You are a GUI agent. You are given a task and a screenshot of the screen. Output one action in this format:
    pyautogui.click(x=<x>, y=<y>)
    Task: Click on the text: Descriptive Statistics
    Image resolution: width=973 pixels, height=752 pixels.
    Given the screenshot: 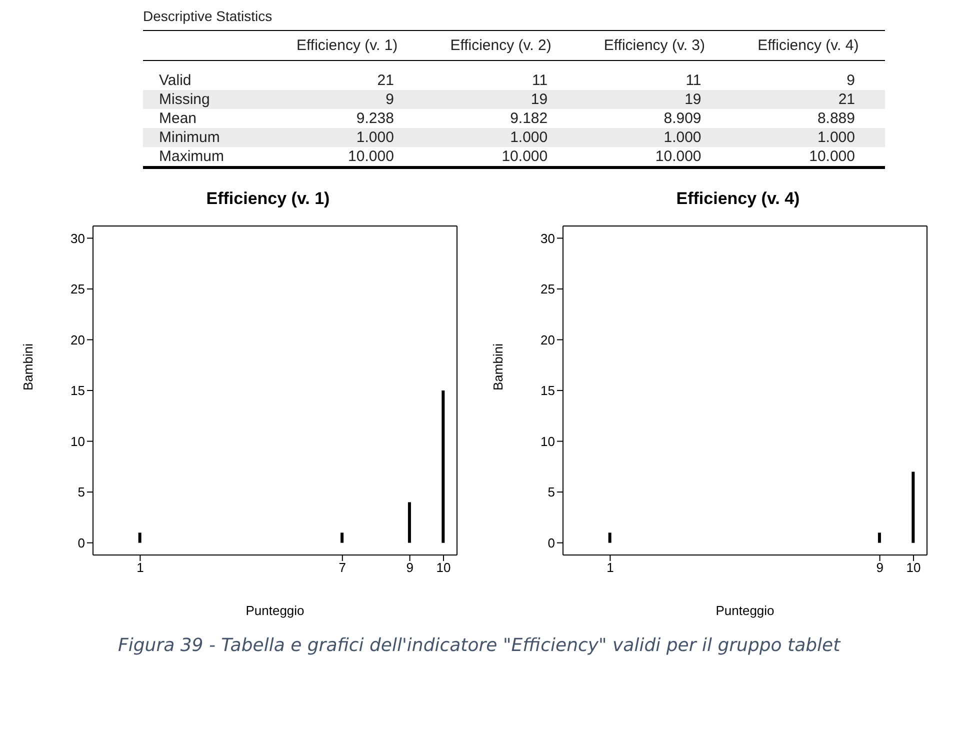 What is the action you would take?
    pyautogui.click(x=208, y=16)
    